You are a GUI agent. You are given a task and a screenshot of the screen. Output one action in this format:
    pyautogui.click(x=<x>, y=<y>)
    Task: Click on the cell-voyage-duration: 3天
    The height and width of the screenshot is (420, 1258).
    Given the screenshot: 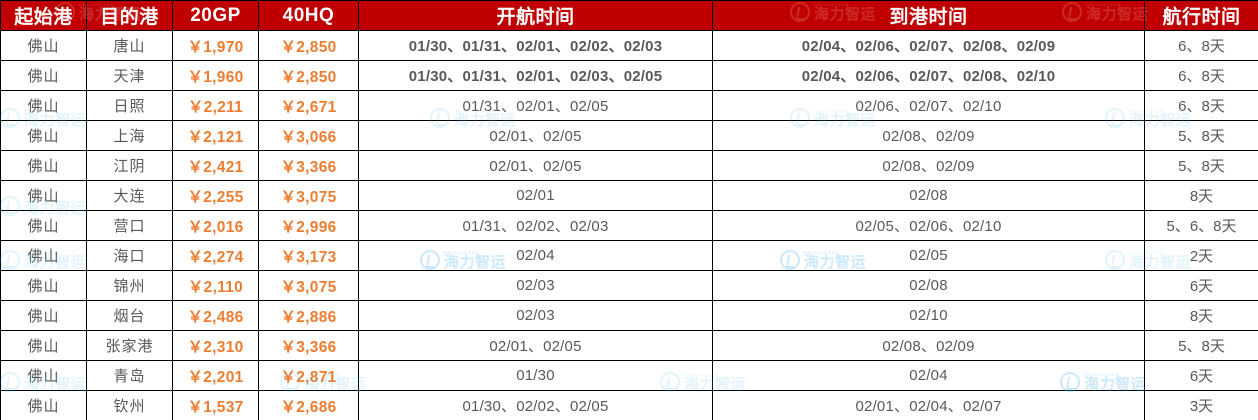 What is the action you would take?
    pyautogui.click(x=1201, y=405)
    